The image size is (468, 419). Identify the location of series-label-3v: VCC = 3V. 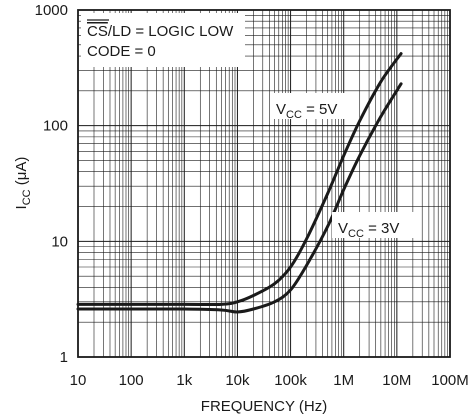
(368, 230).